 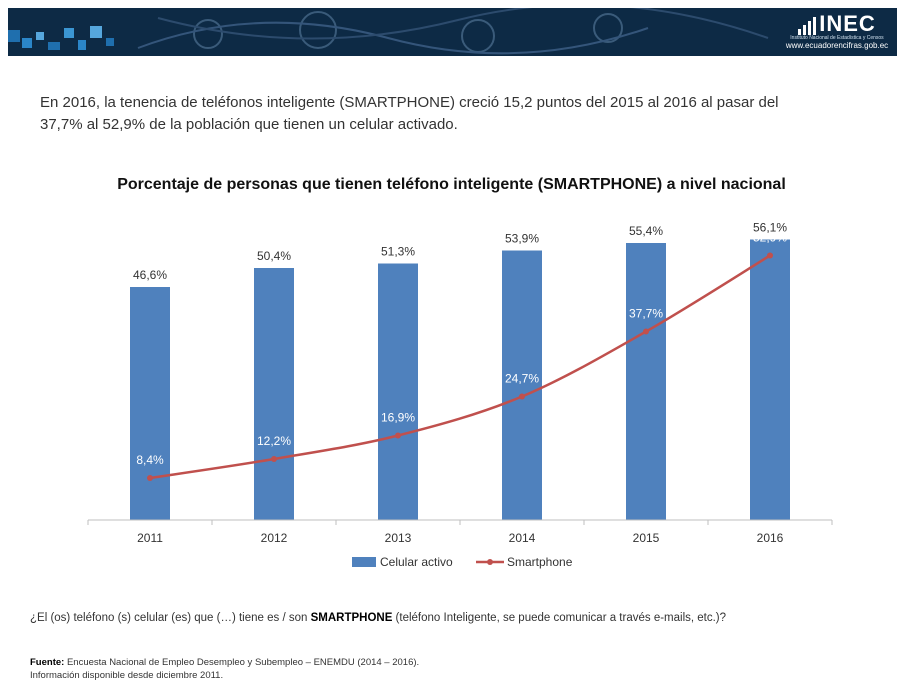 I want to click on x-tick-label: 2013, so click(x=398, y=538).